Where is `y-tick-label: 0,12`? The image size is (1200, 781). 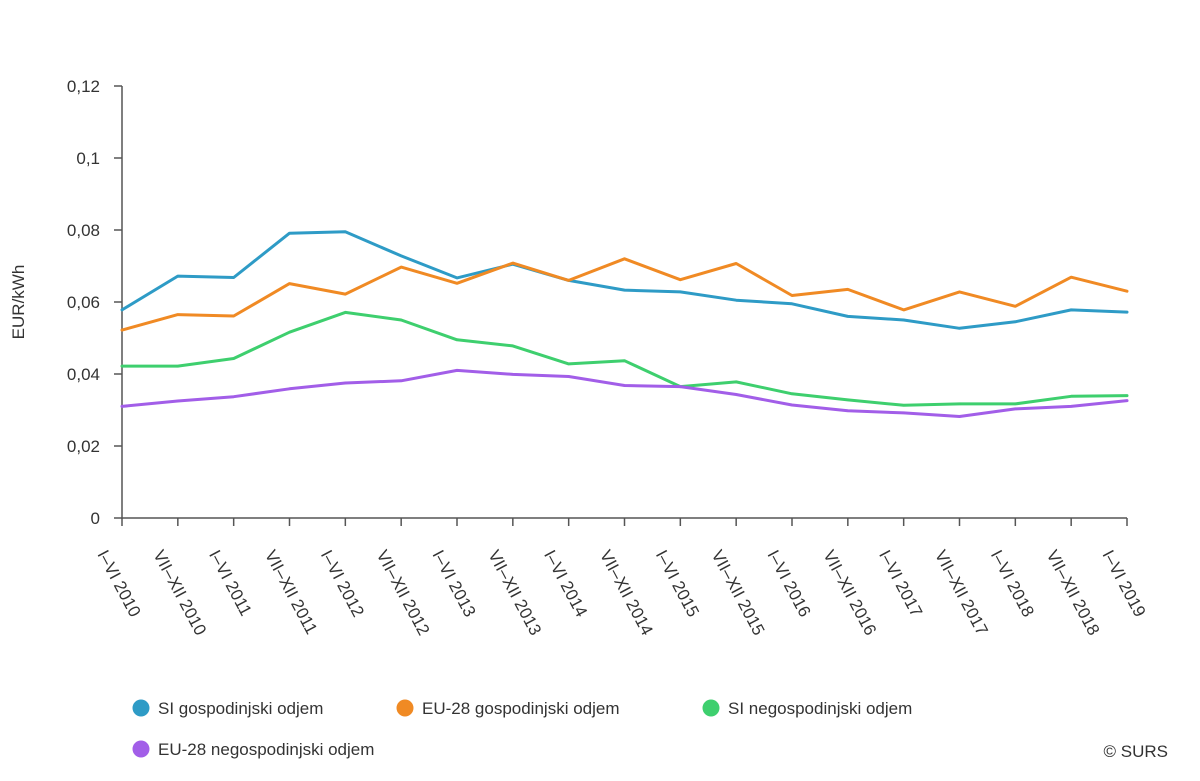 y-tick-label: 0,12 is located at coordinates (83, 86).